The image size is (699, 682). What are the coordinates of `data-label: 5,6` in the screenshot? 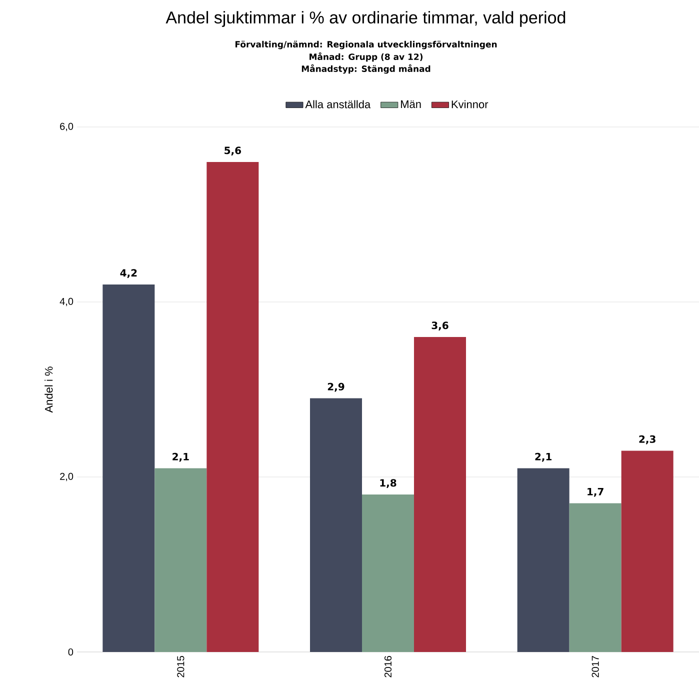 It's located at (232, 151).